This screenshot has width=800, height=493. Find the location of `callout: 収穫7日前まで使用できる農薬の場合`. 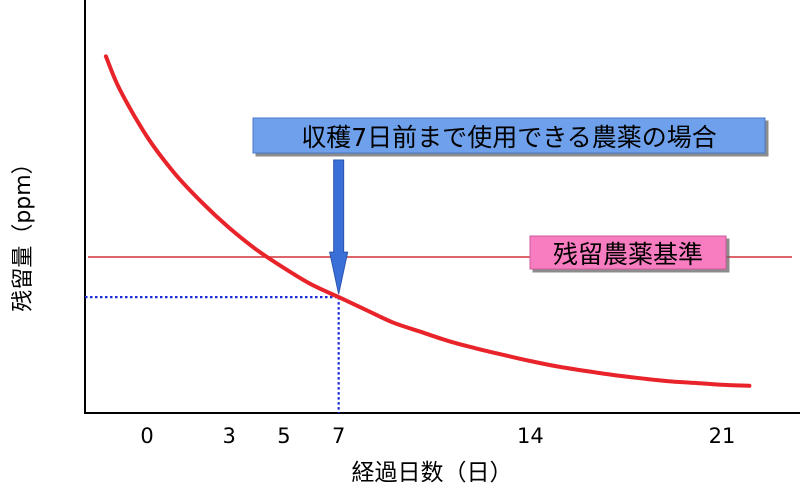

callout: 収穫7日前まで使用できる農薬の場合 is located at coordinates (509, 135).